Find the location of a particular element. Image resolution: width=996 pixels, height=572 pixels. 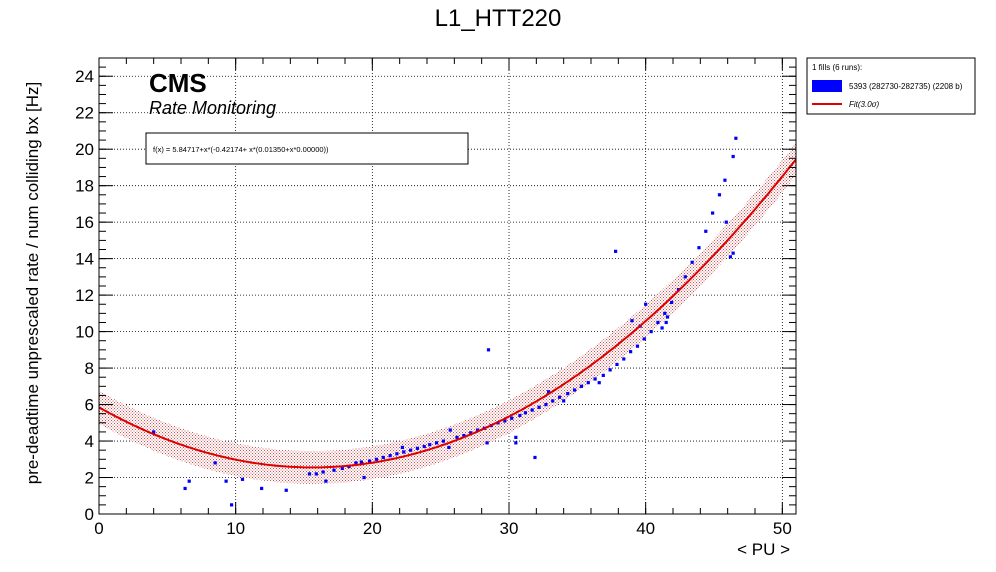

cms-label: CMS is located at coordinates (178, 83).